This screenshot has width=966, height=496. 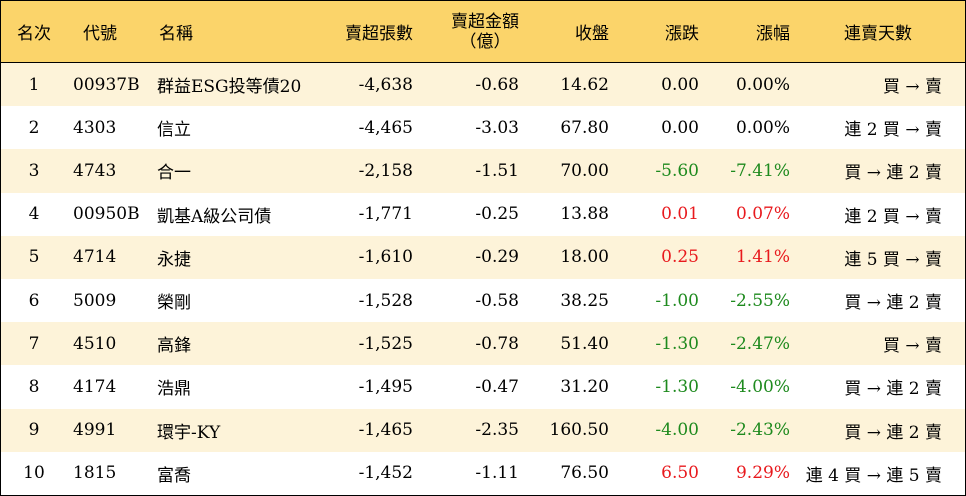 What do you see at coordinates (34, 84) in the screenshot?
I see `row-rank: 1` at bounding box center [34, 84].